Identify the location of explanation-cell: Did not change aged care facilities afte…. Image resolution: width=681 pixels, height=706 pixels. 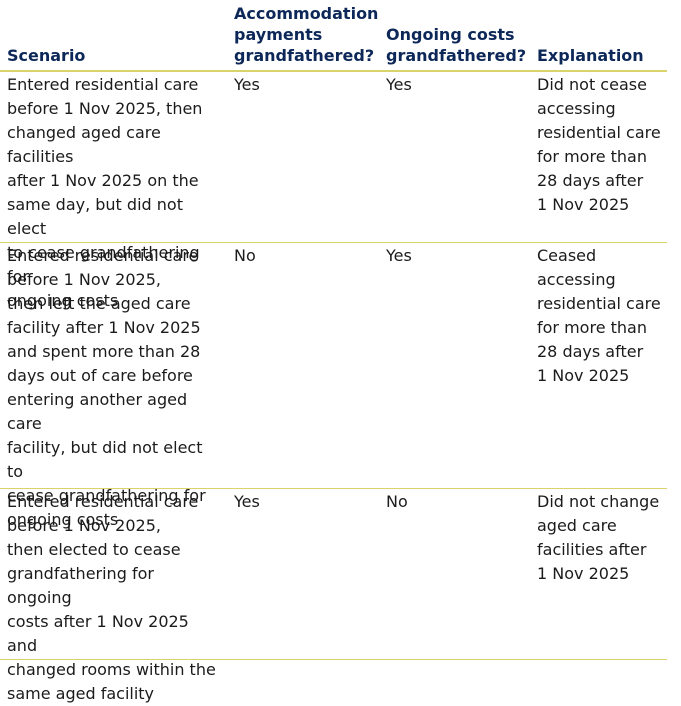
(598, 537).